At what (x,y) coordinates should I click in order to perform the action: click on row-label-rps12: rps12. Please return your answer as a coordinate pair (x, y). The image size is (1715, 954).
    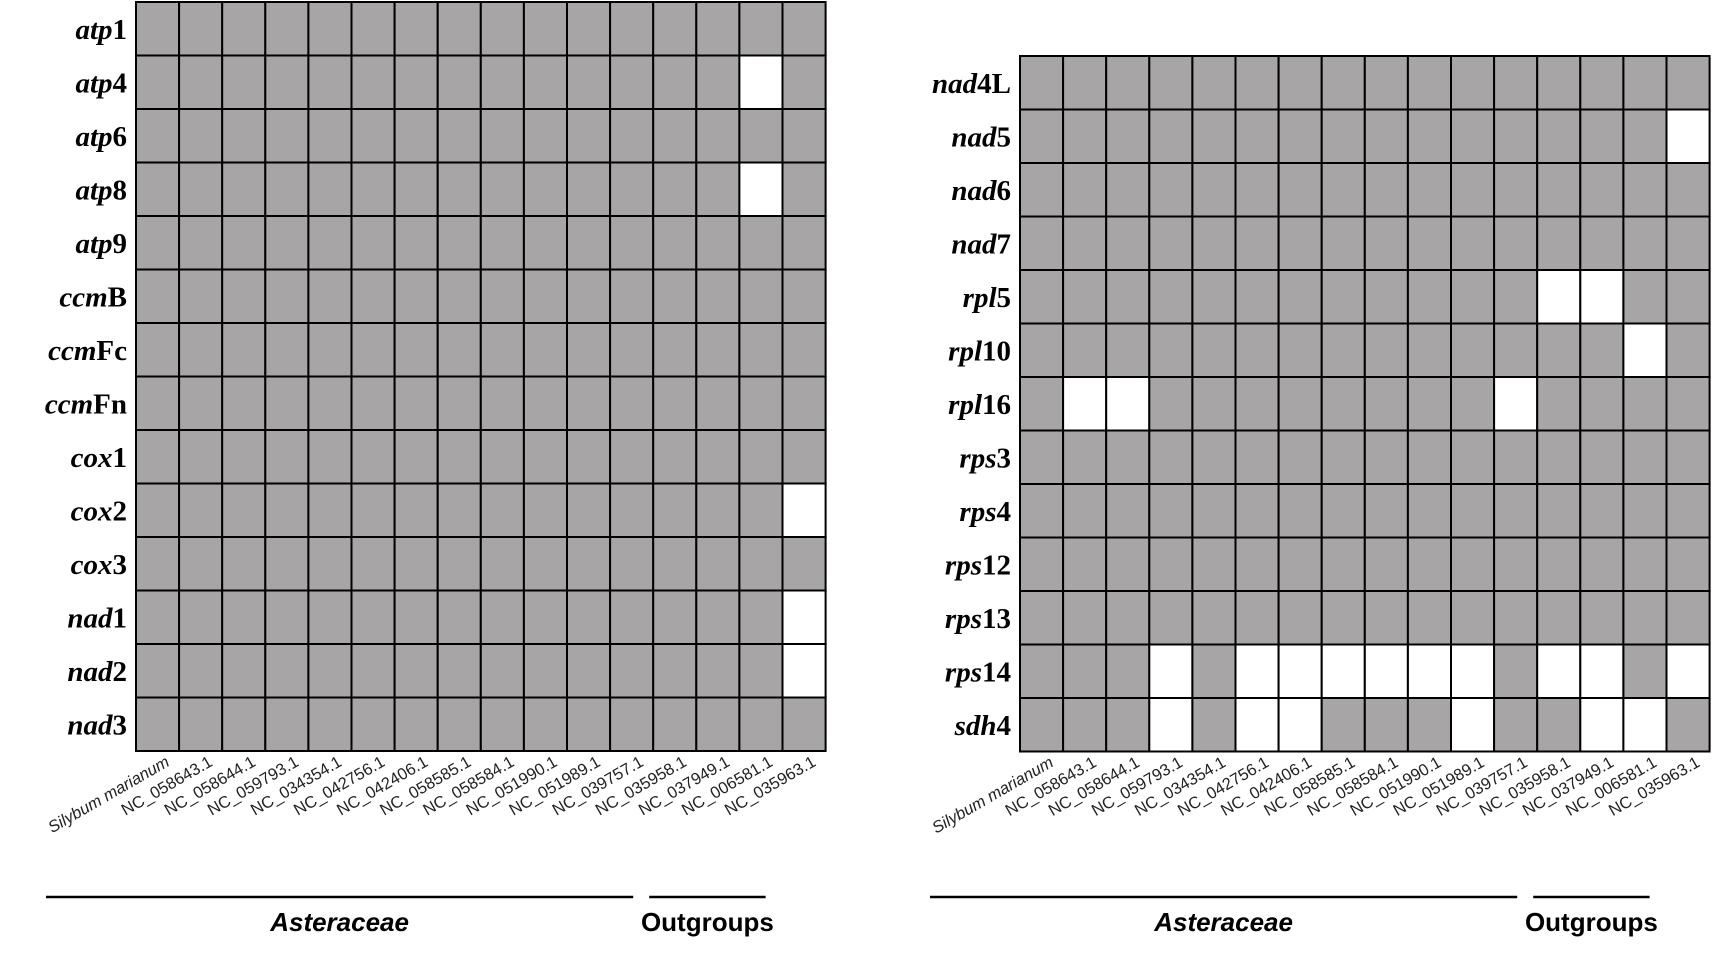
    Looking at the image, I should click on (978, 565).